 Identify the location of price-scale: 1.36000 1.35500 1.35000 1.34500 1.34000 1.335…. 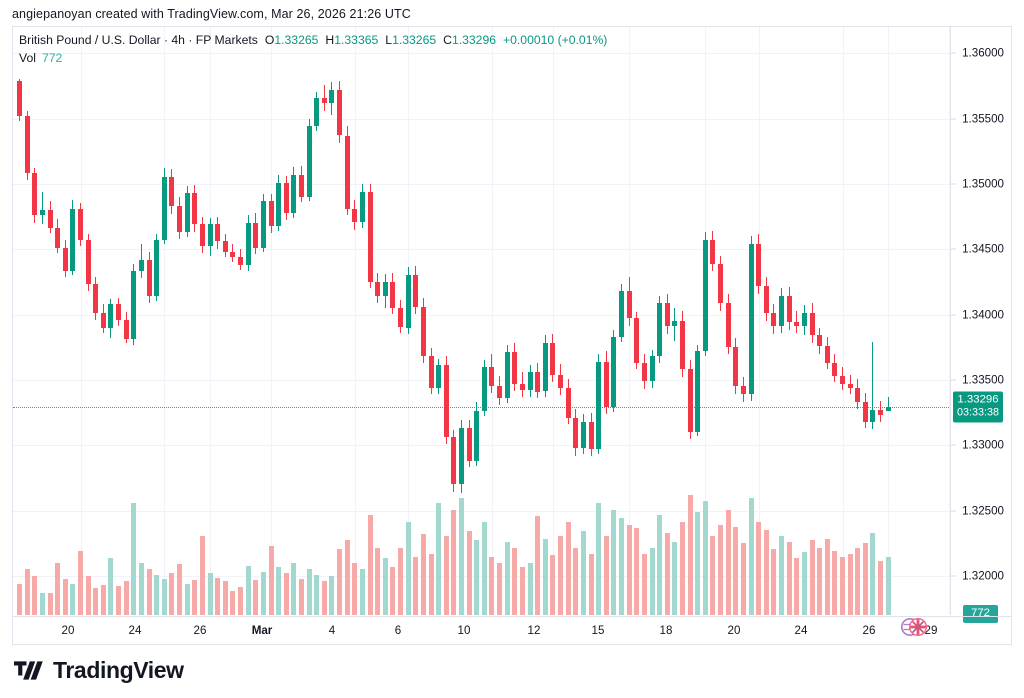
(980, 325).